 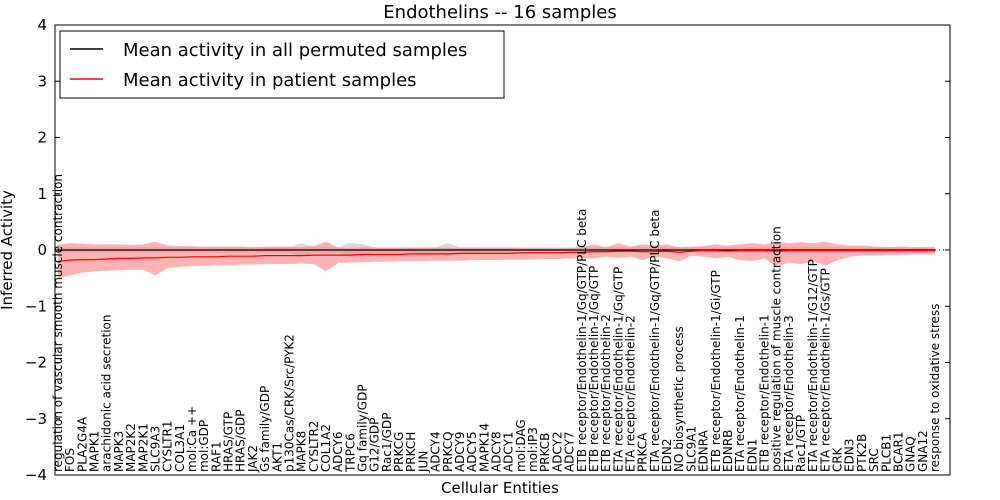 I want to click on entity-label: Gq family/GDP, so click(x=363, y=428).